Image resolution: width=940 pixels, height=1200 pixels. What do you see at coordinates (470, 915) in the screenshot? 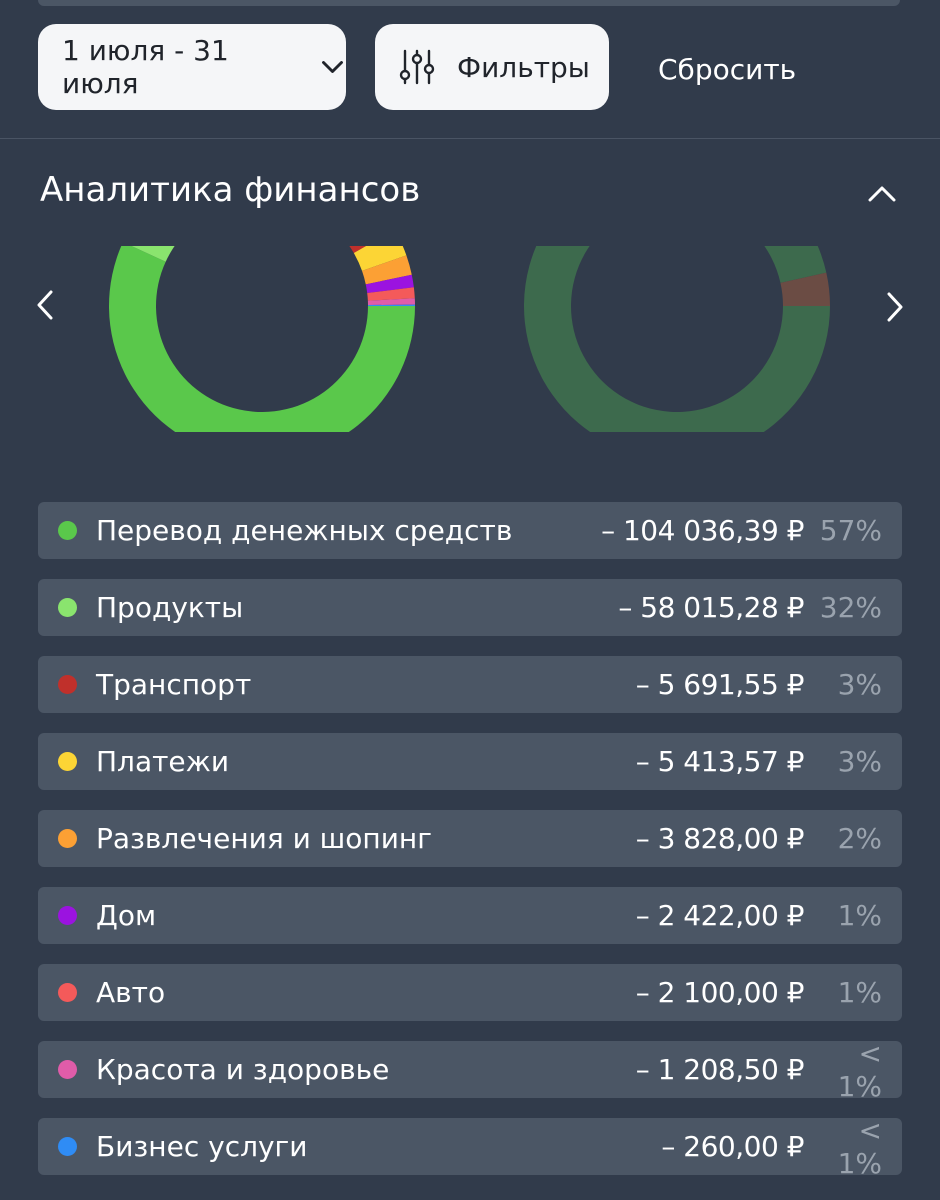
I see `category-row: Дом – 2 422,00 ₽ 1%` at bounding box center [470, 915].